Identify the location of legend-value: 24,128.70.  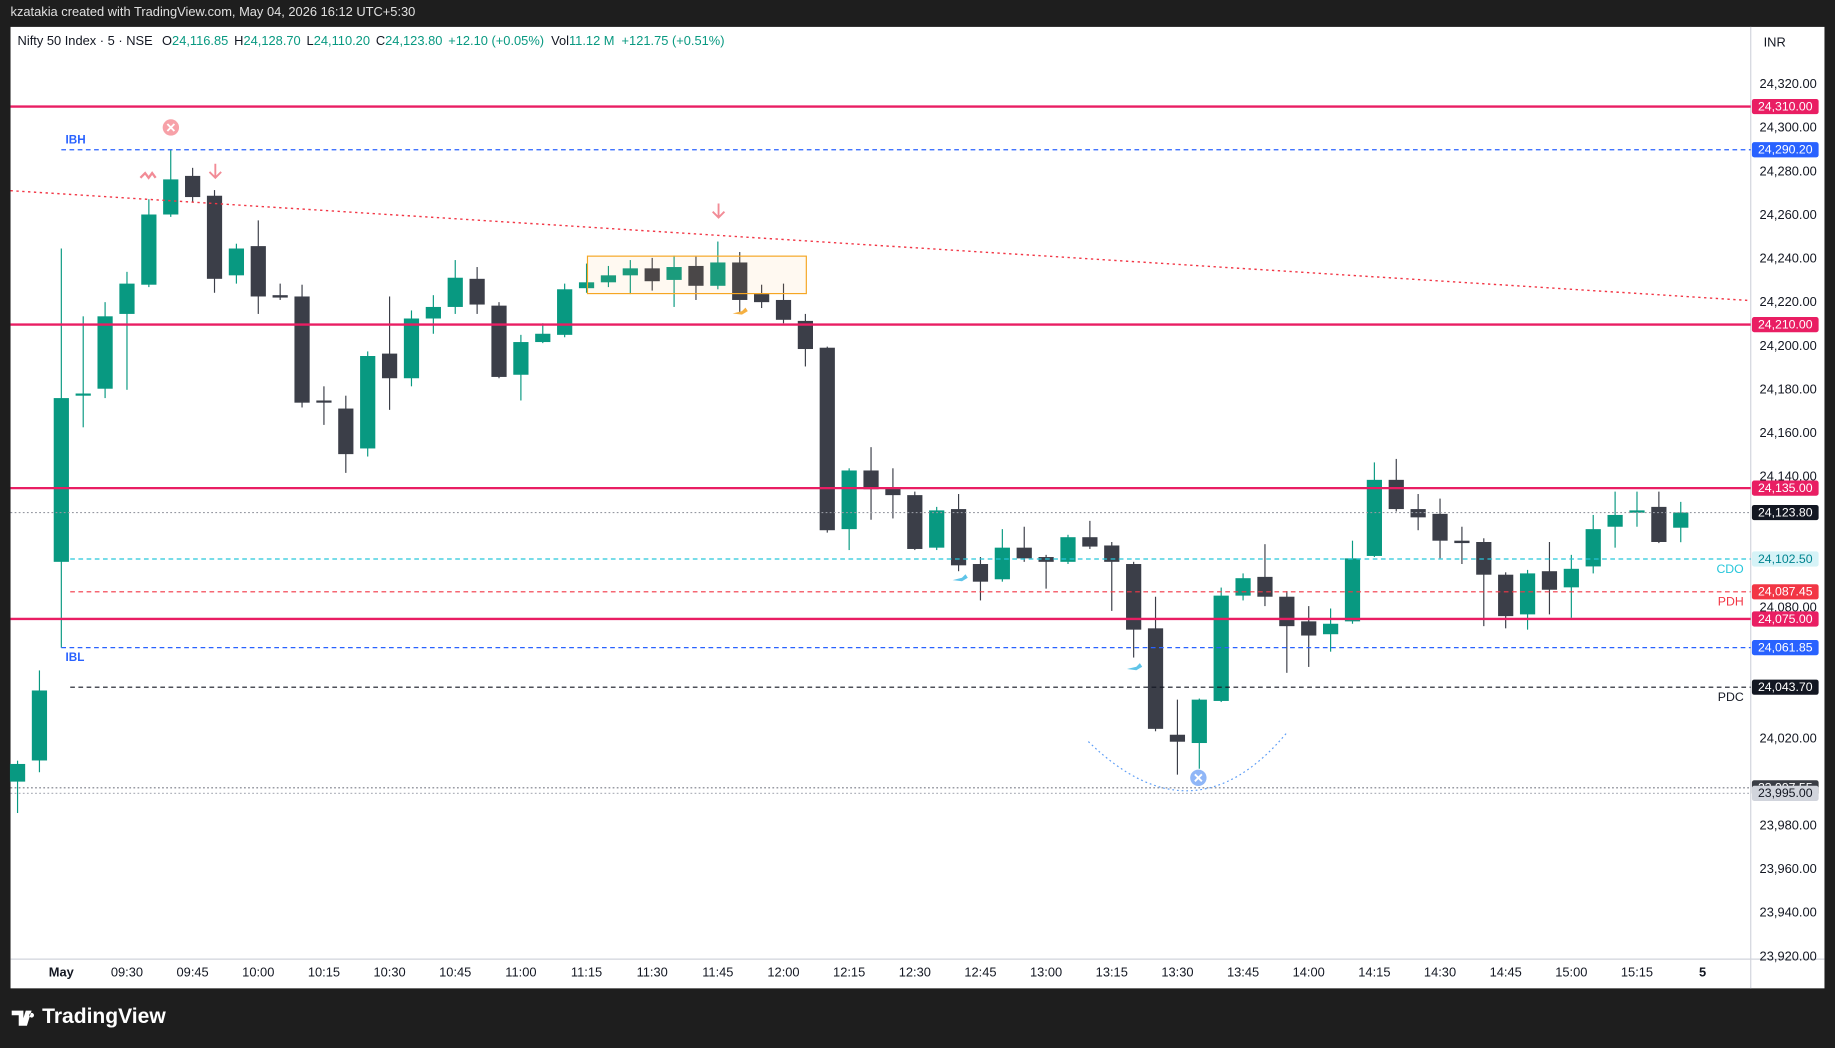
(271, 41).